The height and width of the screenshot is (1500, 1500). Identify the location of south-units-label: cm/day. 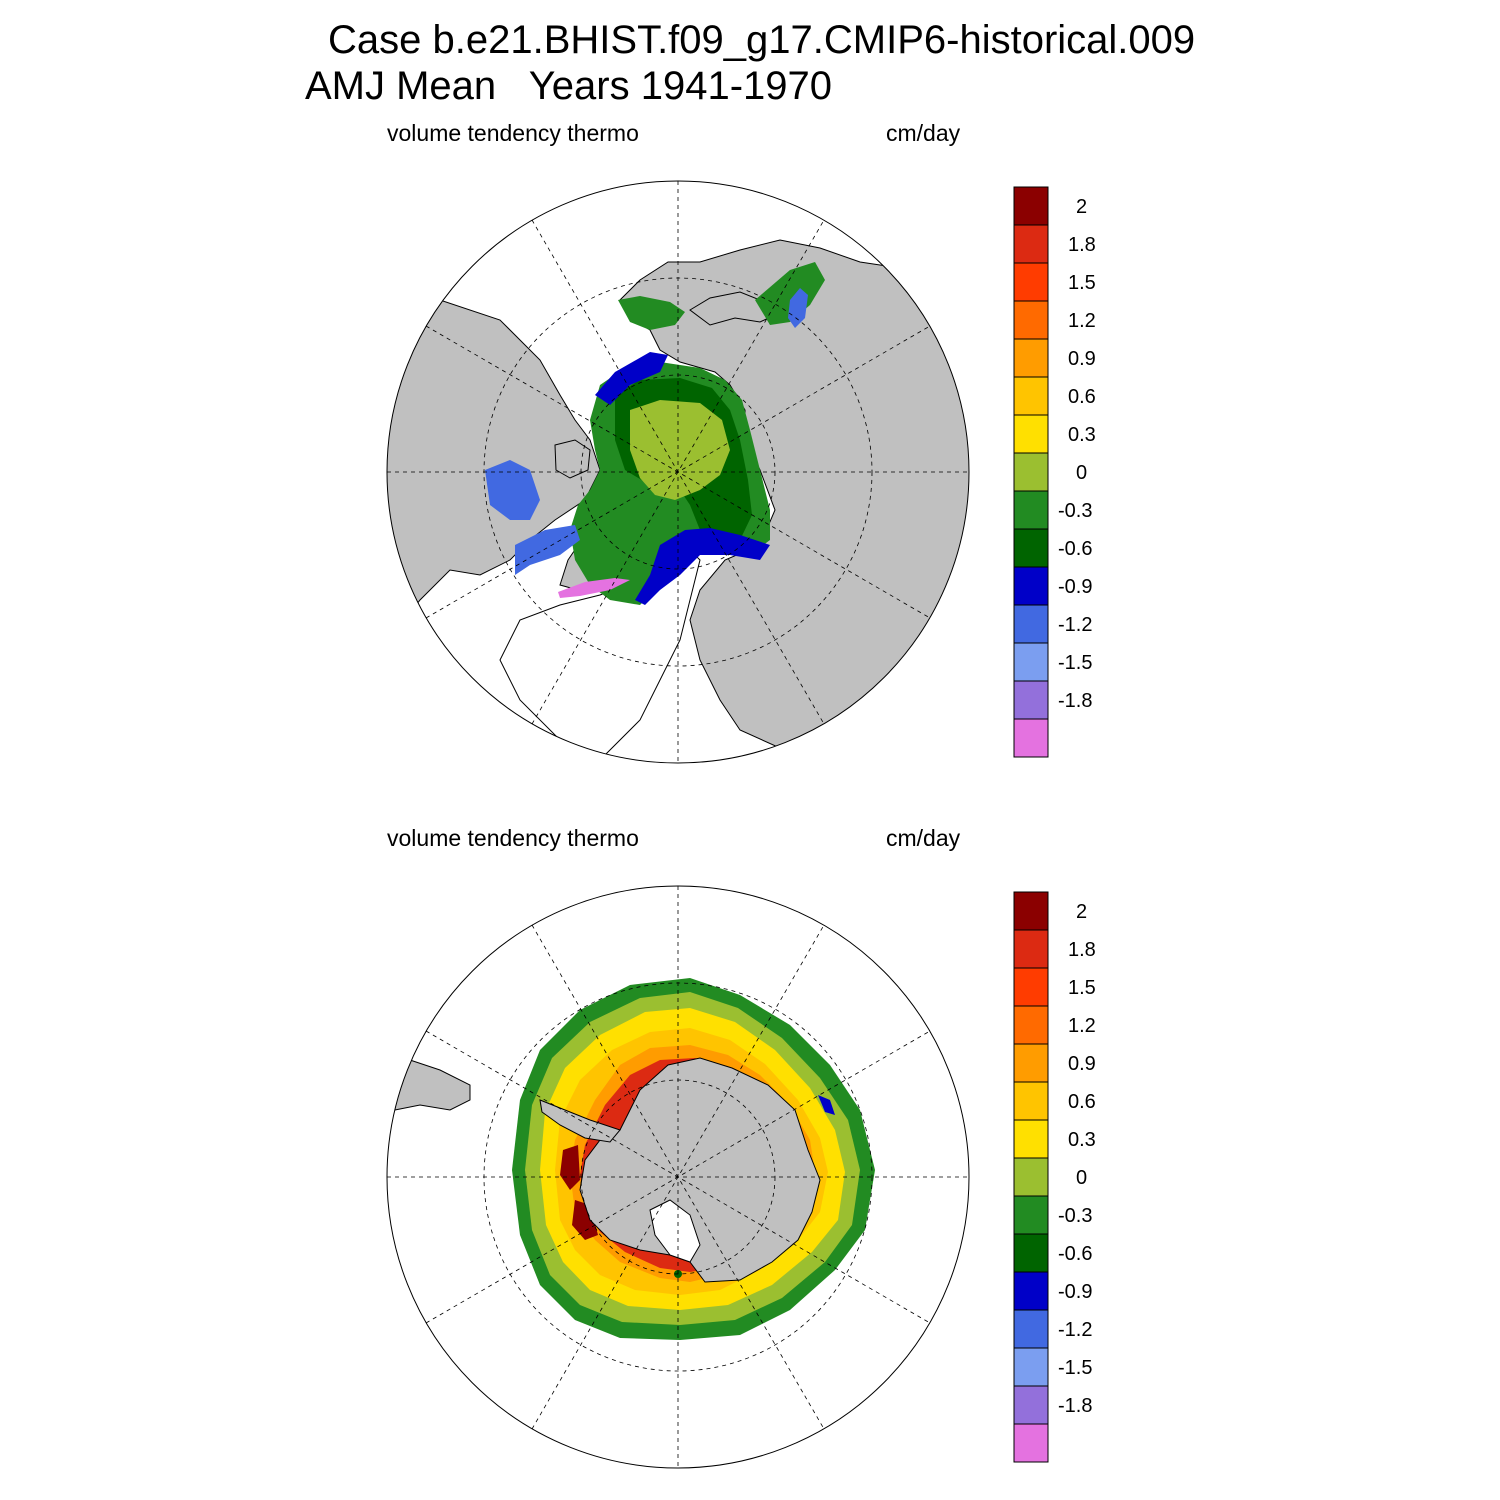
(923, 838).